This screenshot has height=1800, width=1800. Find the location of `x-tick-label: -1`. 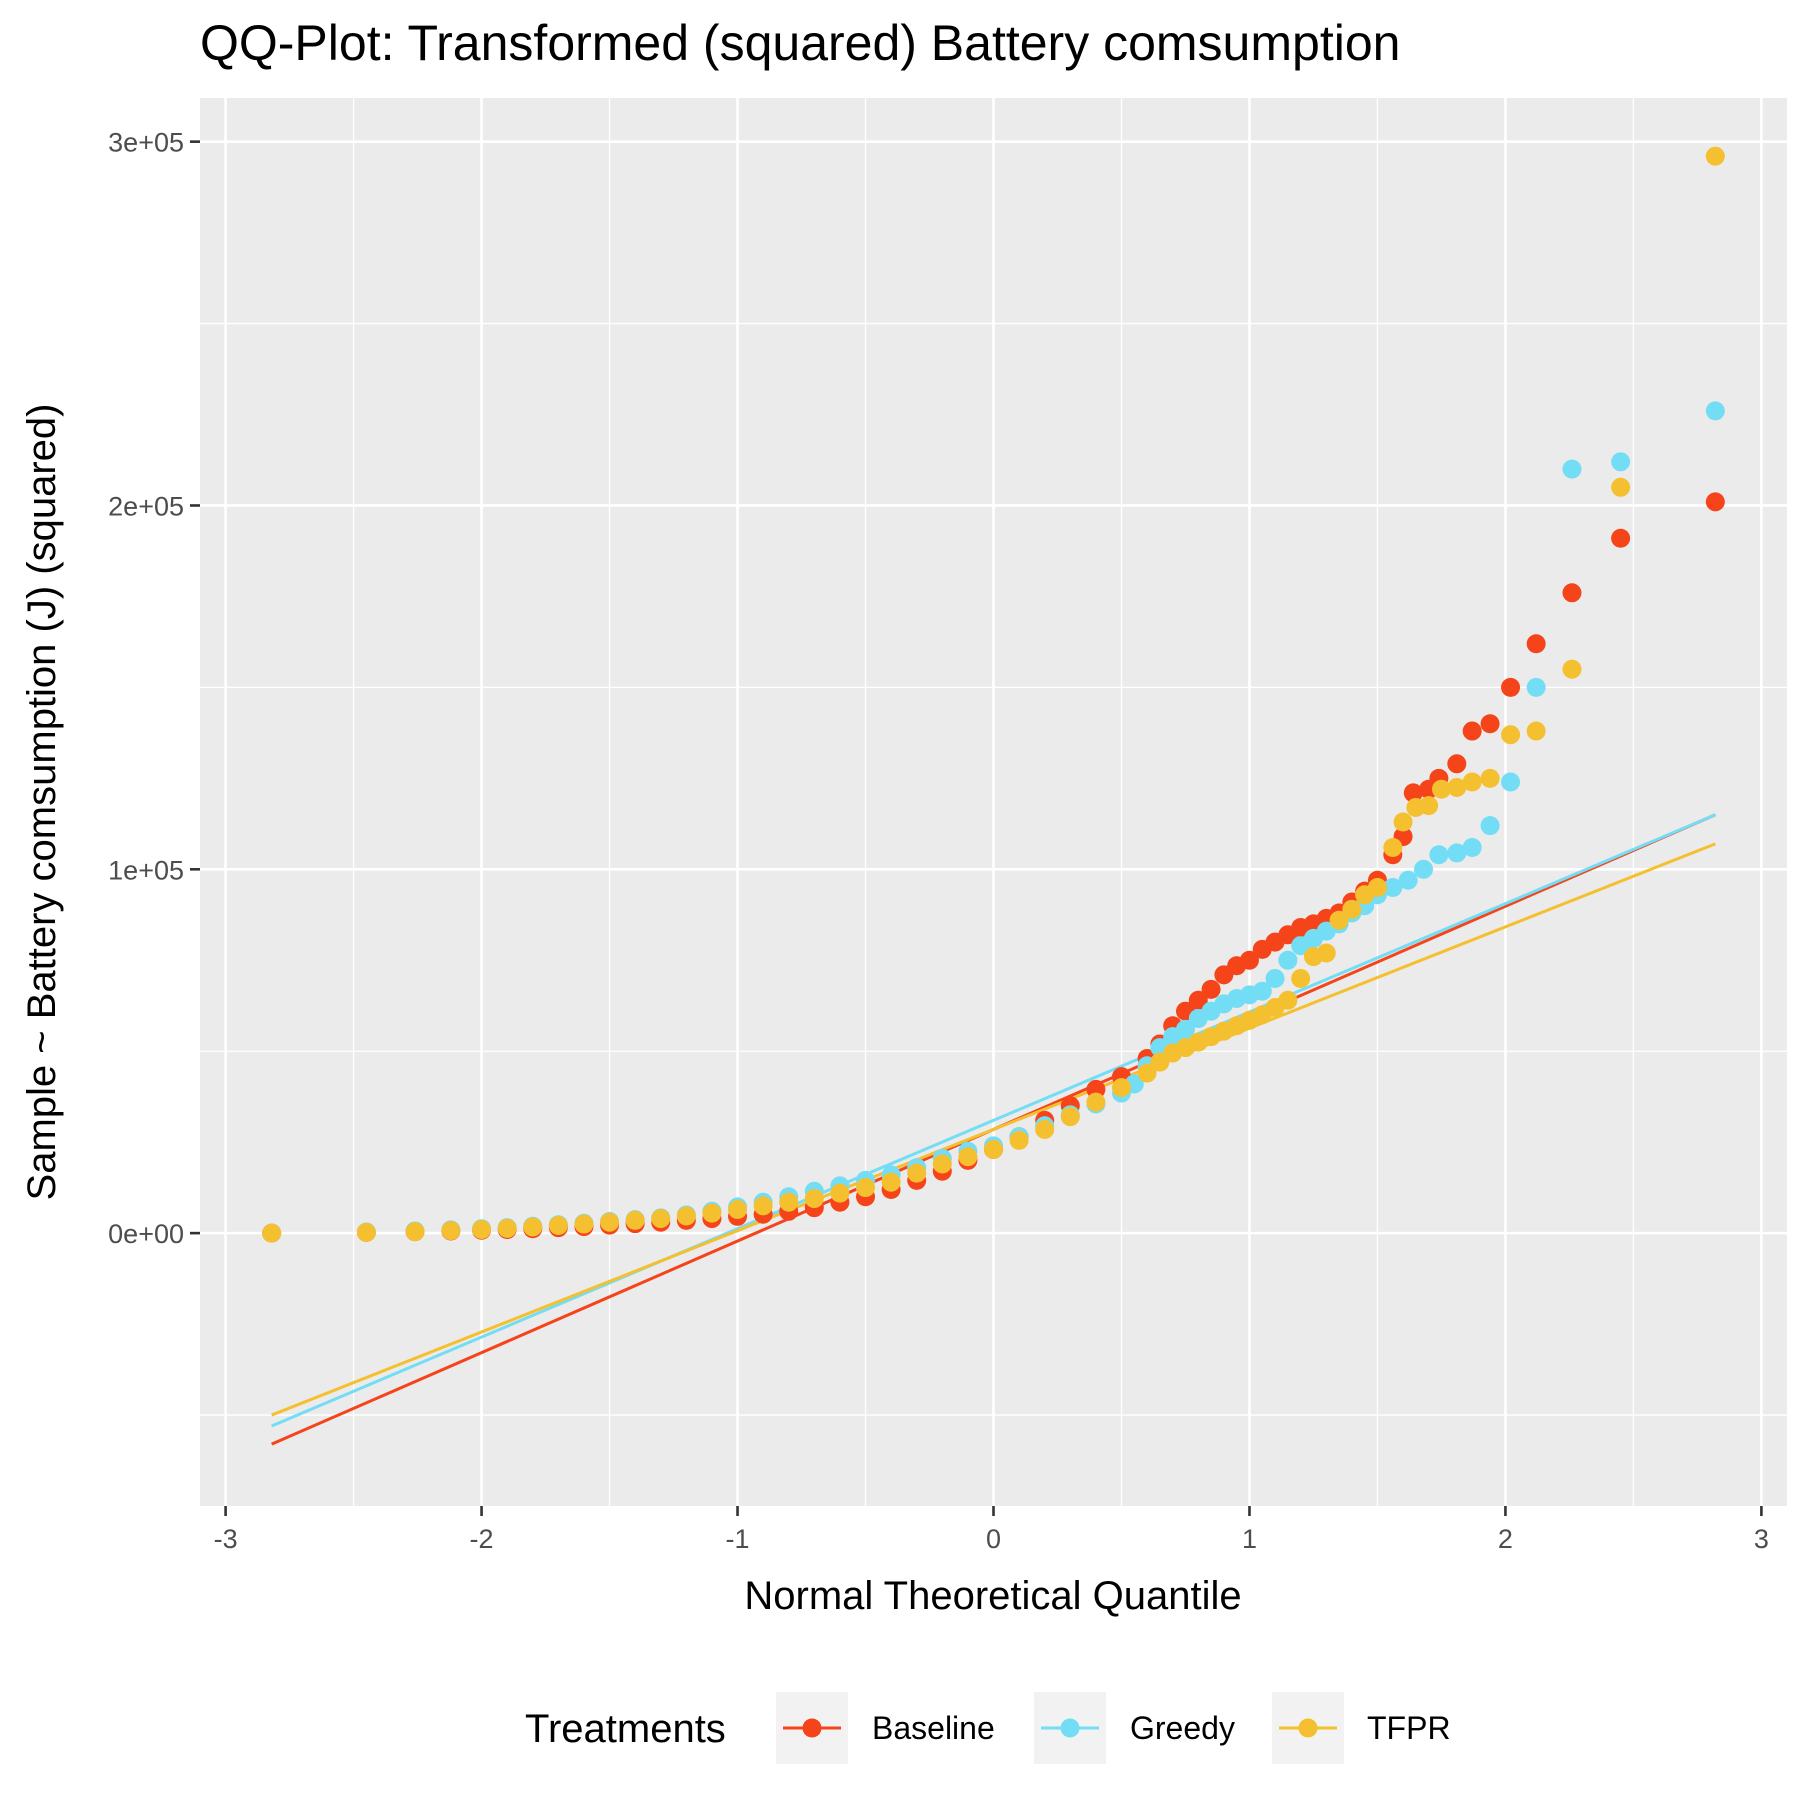

x-tick-label: -1 is located at coordinates (738, 1539).